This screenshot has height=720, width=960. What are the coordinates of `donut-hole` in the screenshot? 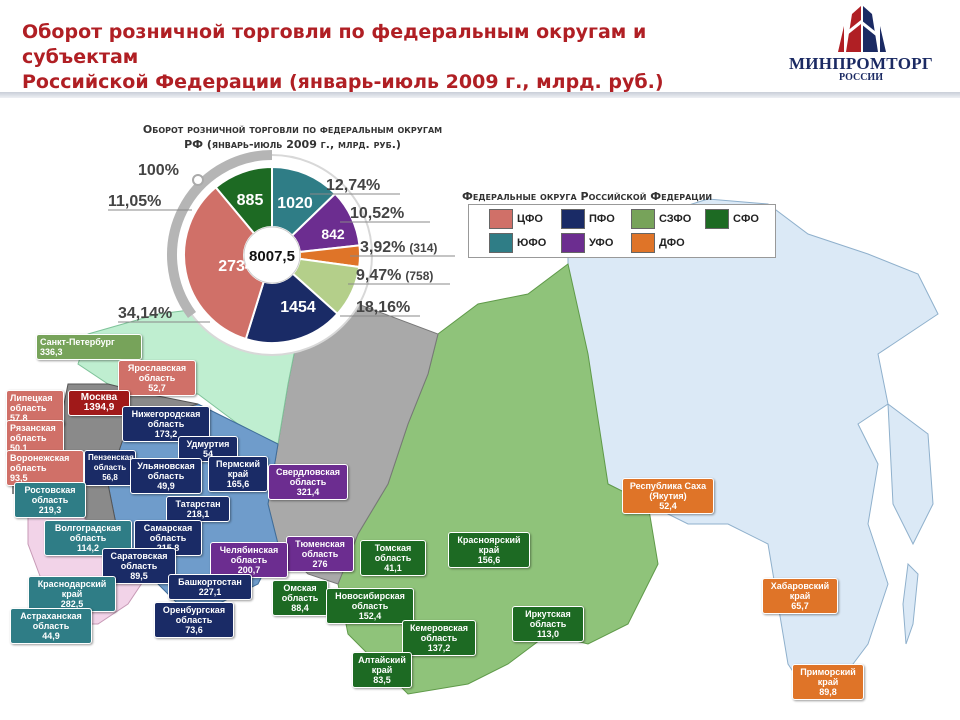 It's located at (272, 255).